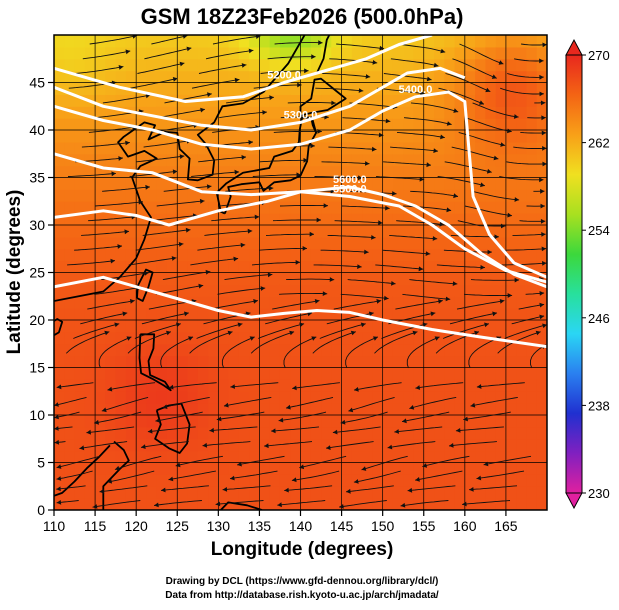  I want to click on colorbar-tick-label: 254, so click(599, 230).